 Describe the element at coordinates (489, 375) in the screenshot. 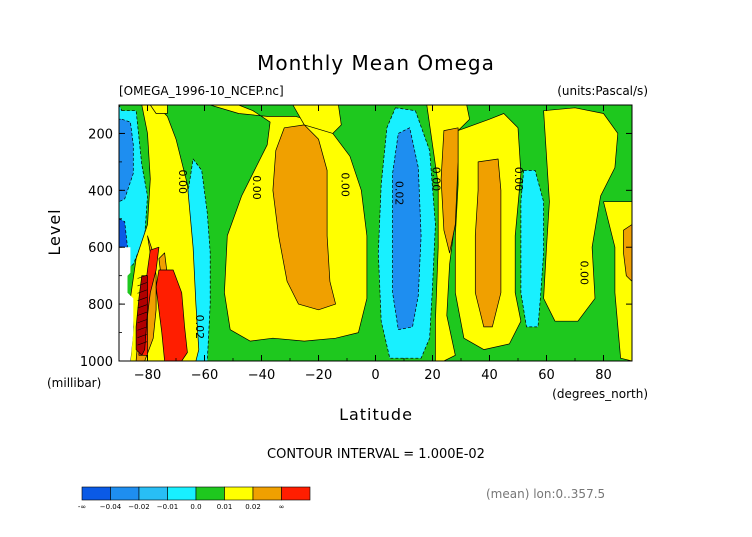

I see `x-tick-label: 40` at that location.